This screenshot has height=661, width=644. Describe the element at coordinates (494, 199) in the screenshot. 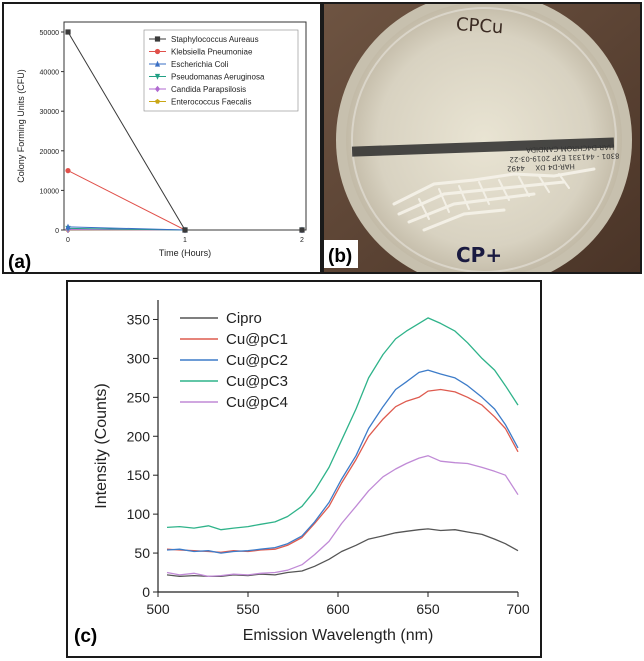

I see `bacterial-streaks` at that location.